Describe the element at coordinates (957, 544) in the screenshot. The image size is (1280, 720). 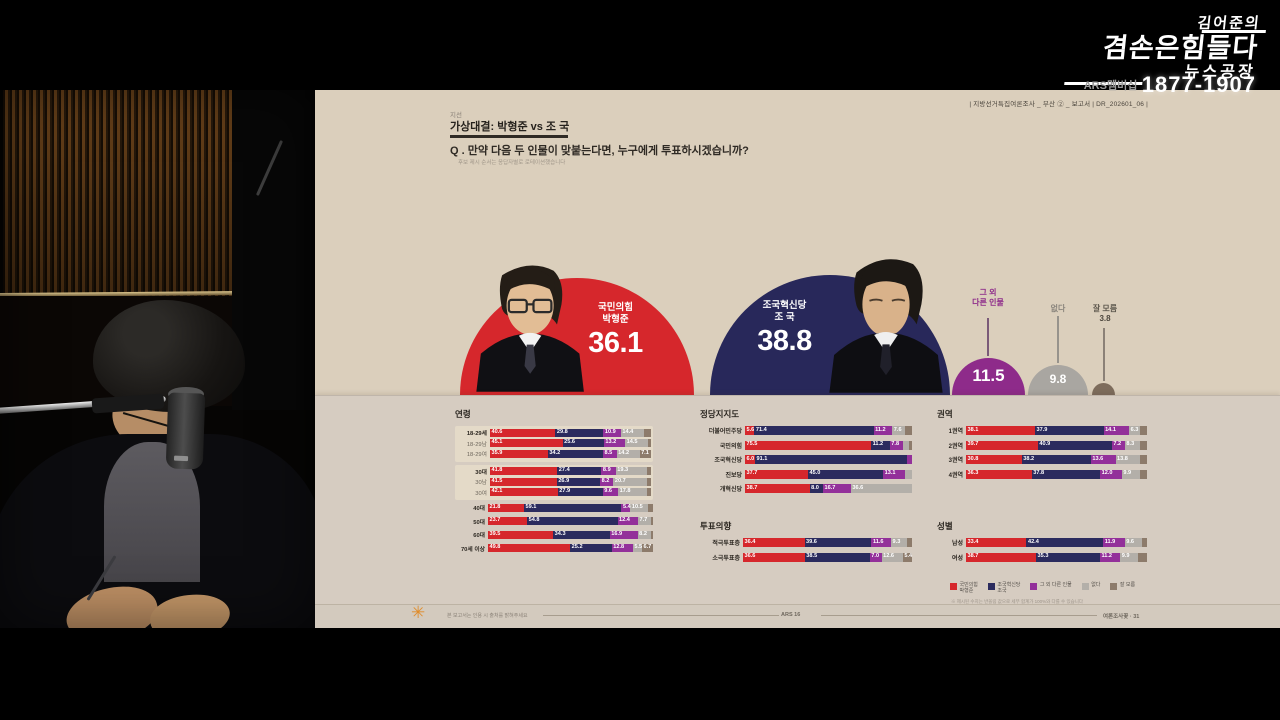
I see `row-label: 남성` at that location.